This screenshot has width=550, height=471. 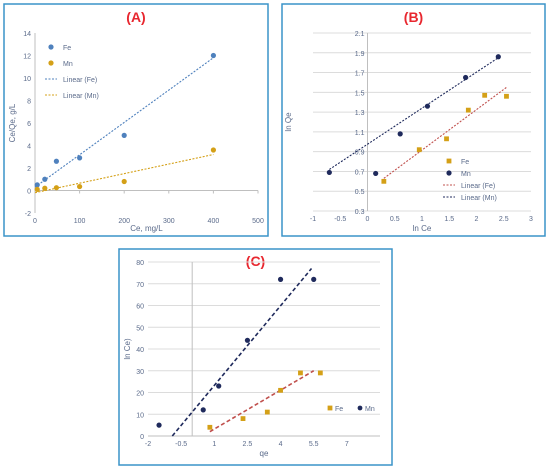 What do you see at coordinates (214, 444) in the screenshot?
I see `chart-c-x-tick-label: 1` at bounding box center [214, 444].